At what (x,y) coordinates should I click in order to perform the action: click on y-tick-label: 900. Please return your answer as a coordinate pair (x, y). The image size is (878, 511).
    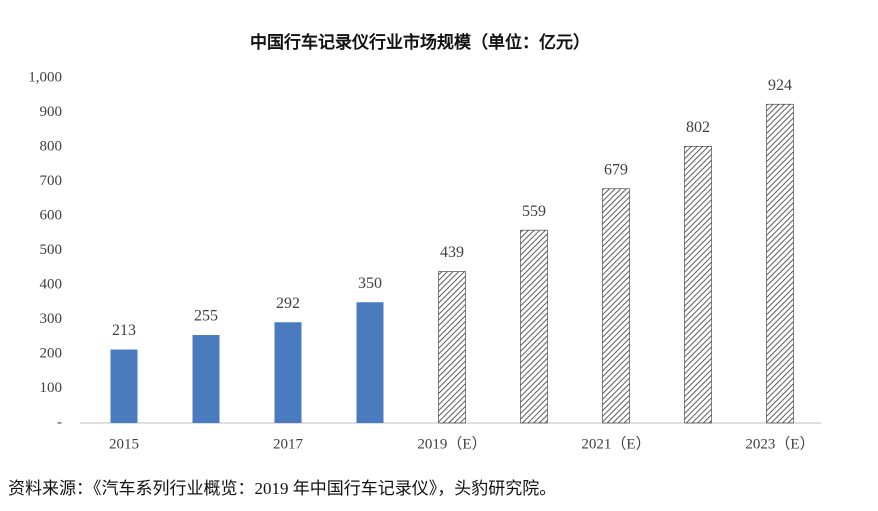
    Looking at the image, I should click on (51, 112).